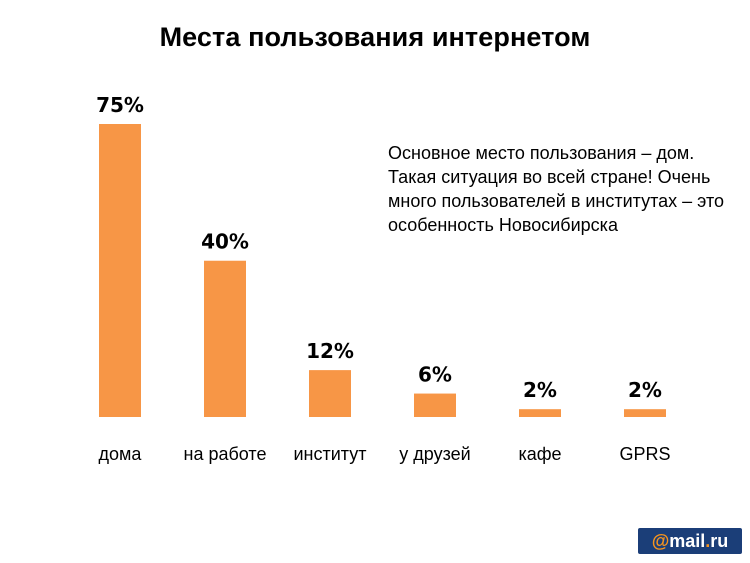  I want to click on value-label-6: 2%, so click(645, 390).